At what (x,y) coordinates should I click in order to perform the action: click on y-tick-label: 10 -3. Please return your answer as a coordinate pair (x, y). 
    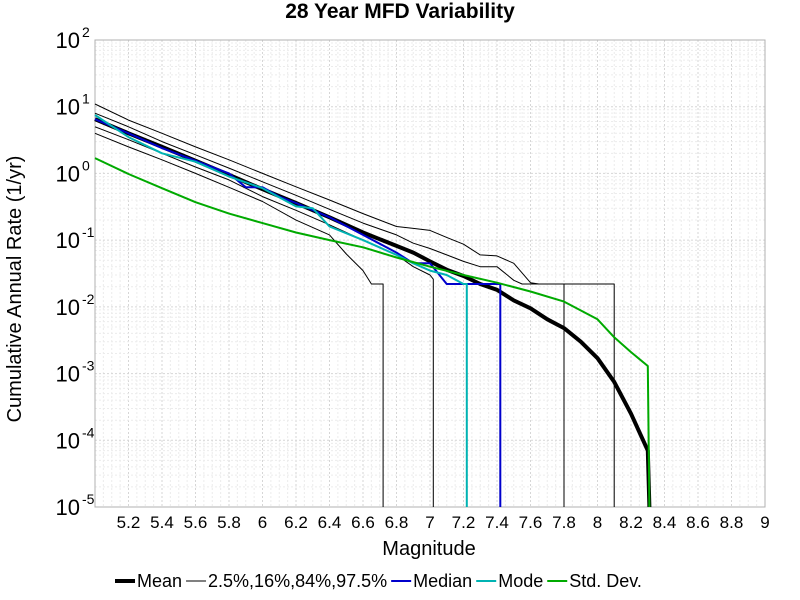
    Looking at the image, I should click on (75, 372).